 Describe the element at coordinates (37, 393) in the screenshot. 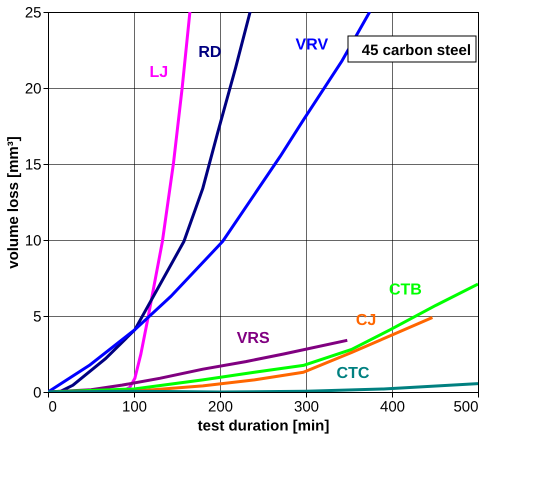

I see `y-tick-label: 0` at that location.